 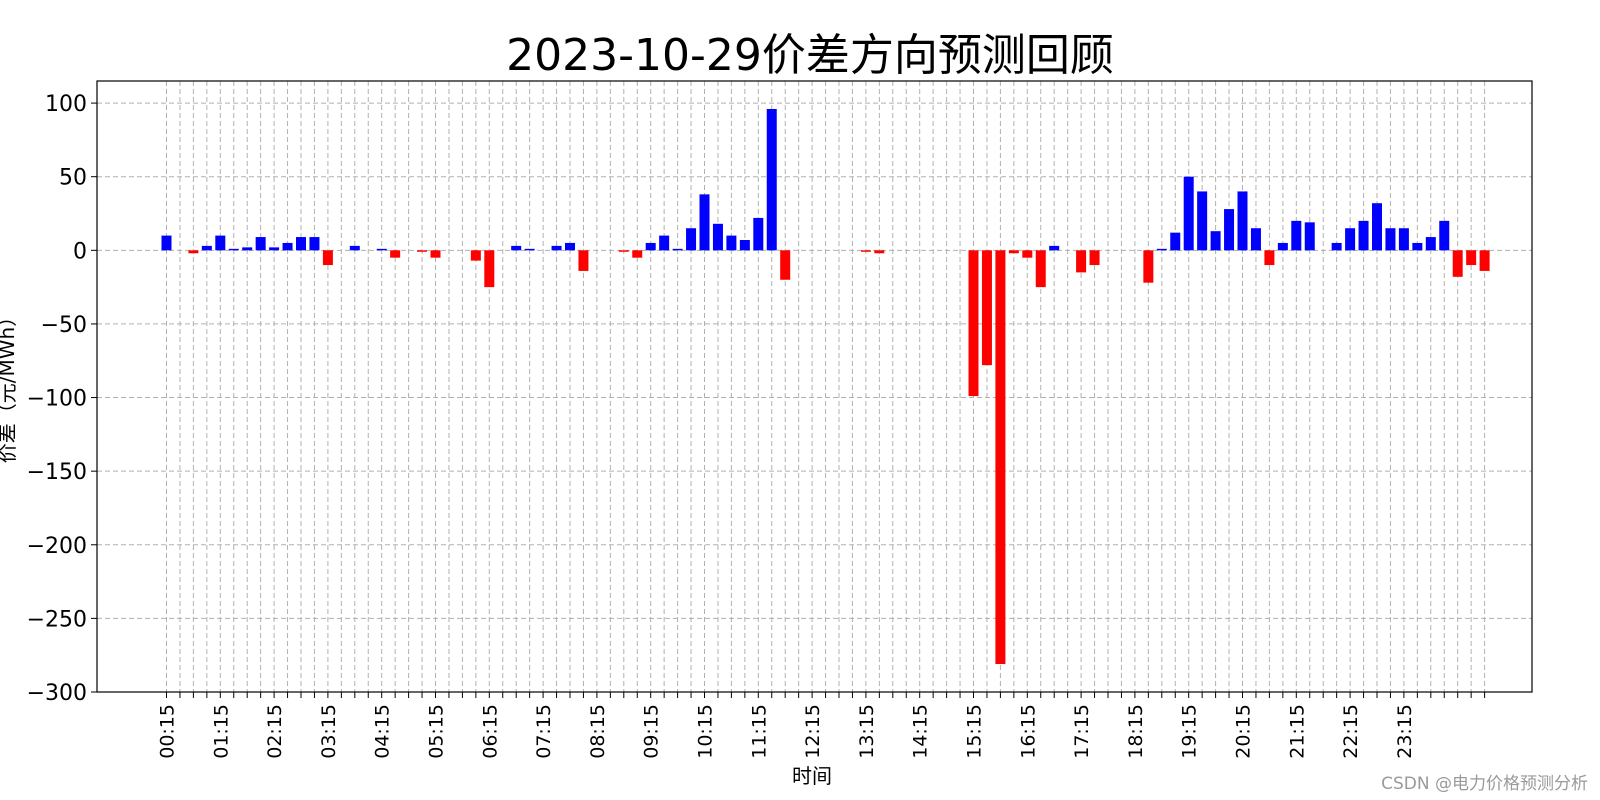 I want to click on x-tick-label: 09:15, so click(x=652, y=731).